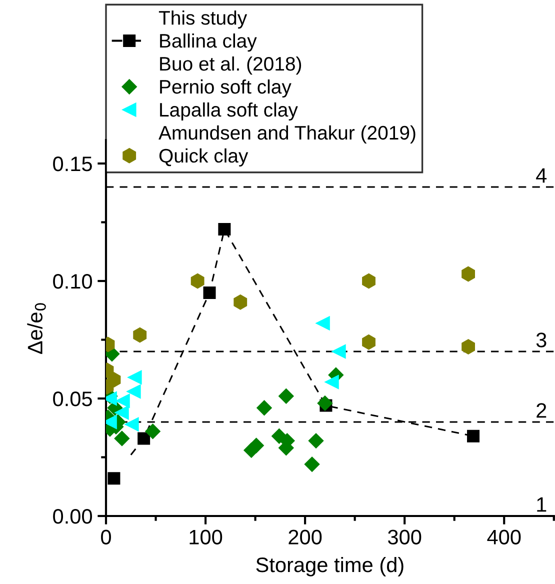  I want to click on text: This study, so click(203, 19).